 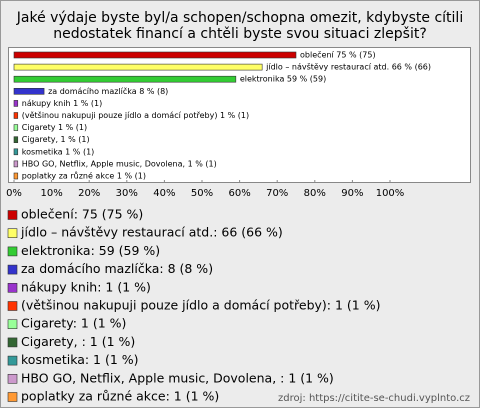 What do you see at coordinates (338, 55) in the screenshot?
I see `value-label: oblečení 75 % (75)` at bounding box center [338, 55].